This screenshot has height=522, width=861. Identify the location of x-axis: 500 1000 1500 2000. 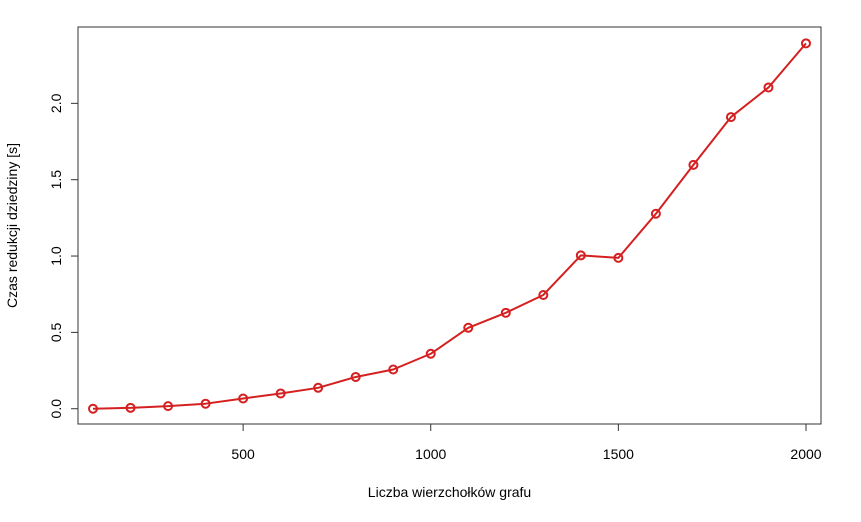
(526, 442).